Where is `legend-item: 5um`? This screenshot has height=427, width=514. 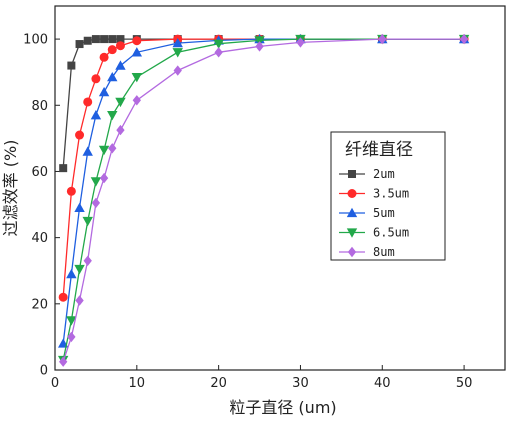
legend-item: 5um is located at coordinates (367, 213).